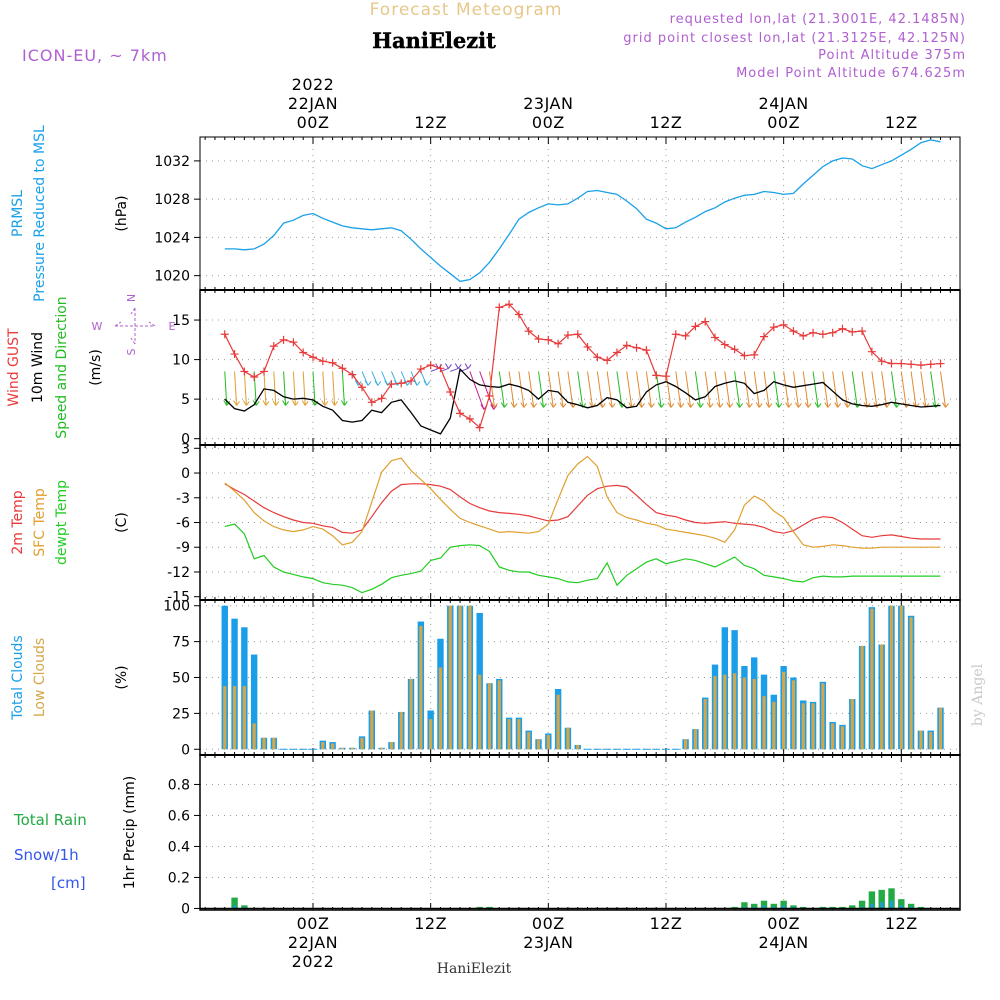  What do you see at coordinates (18, 677) in the screenshot?
I see `panel-label: Total Clouds` at bounding box center [18, 677].